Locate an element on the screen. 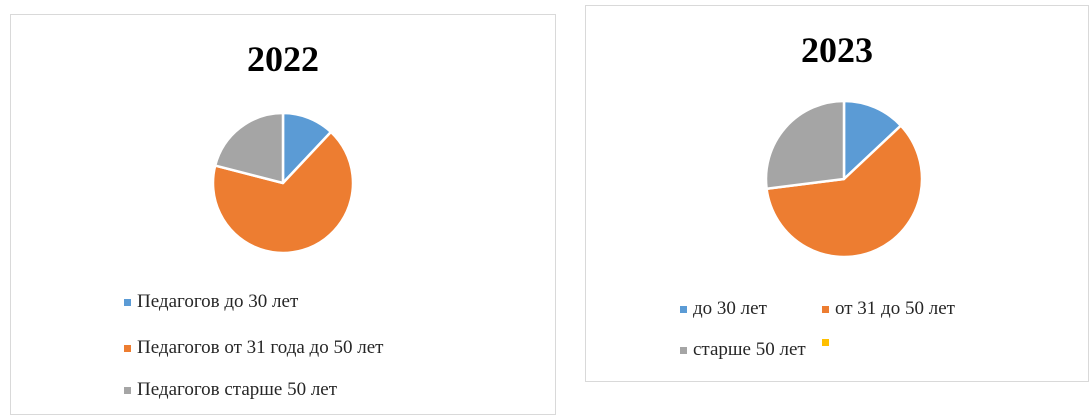 This screenshot has height=415, width=1091. legend-item: Педагогов от 31 года до 50 лет is located at coordinates (253, 348).